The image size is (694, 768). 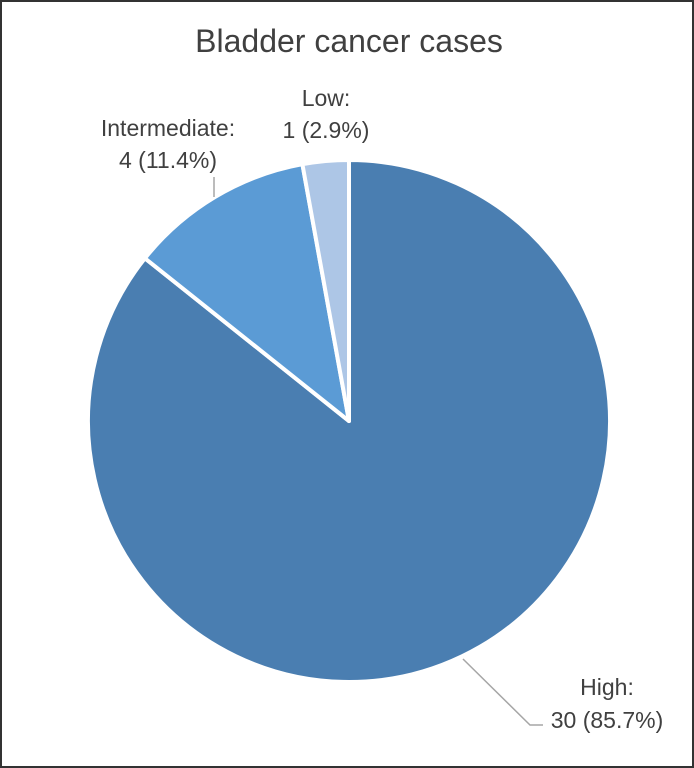 What do you see at coordinates (325, 290) in the screenshot?
I see `pie-slice-low` at bounding box center [325, 290].